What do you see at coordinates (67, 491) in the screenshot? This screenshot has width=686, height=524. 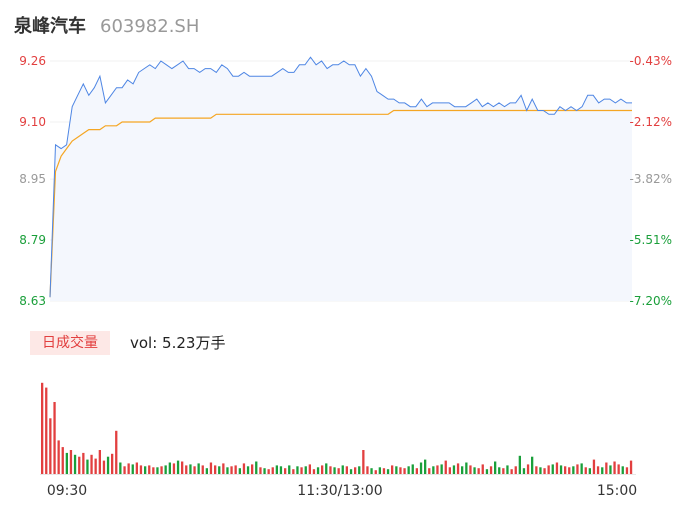 I see `time-tick-label: 09:30` at bounding box center [67, 491].